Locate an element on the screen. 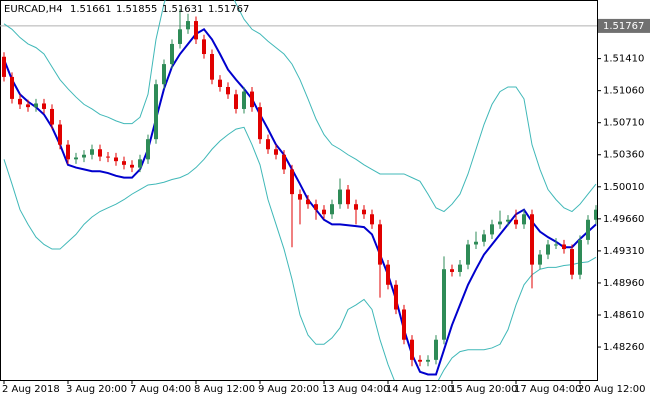 The image size is (650, 400). x-tick-label: 17 Aug 04:00 is located at coordinates (547, 389).